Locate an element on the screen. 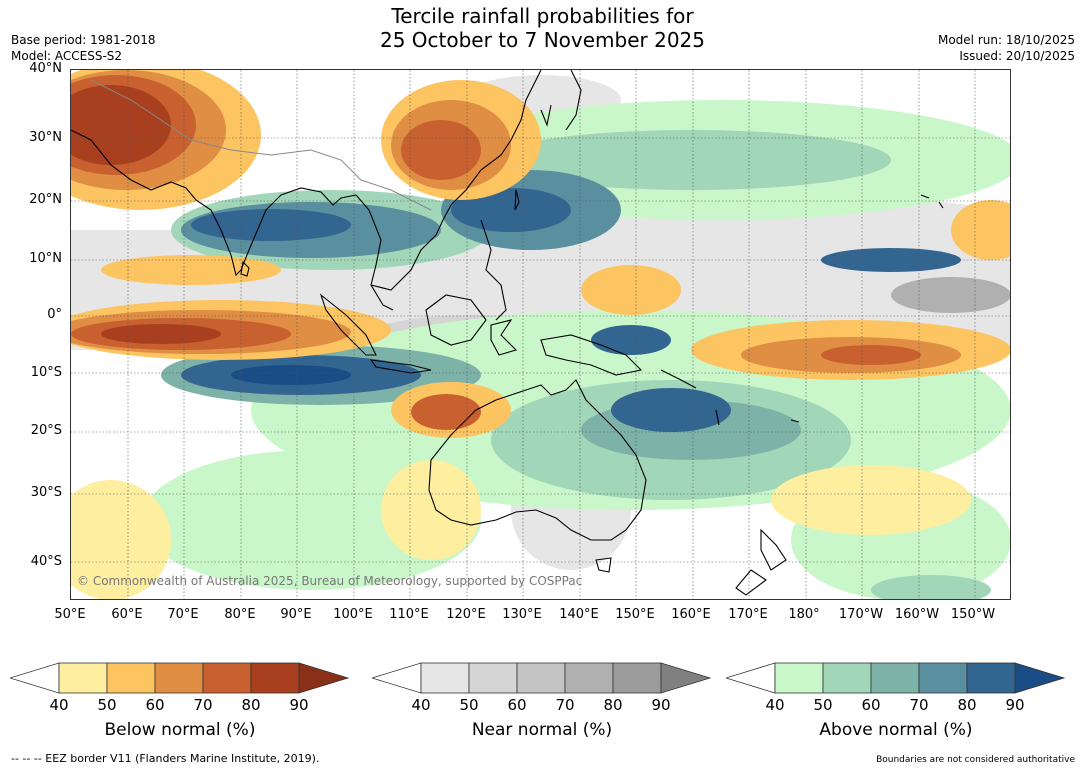 This screenshot has width=1085, height=770. borneo-coast is located at coordinates (456, 320).